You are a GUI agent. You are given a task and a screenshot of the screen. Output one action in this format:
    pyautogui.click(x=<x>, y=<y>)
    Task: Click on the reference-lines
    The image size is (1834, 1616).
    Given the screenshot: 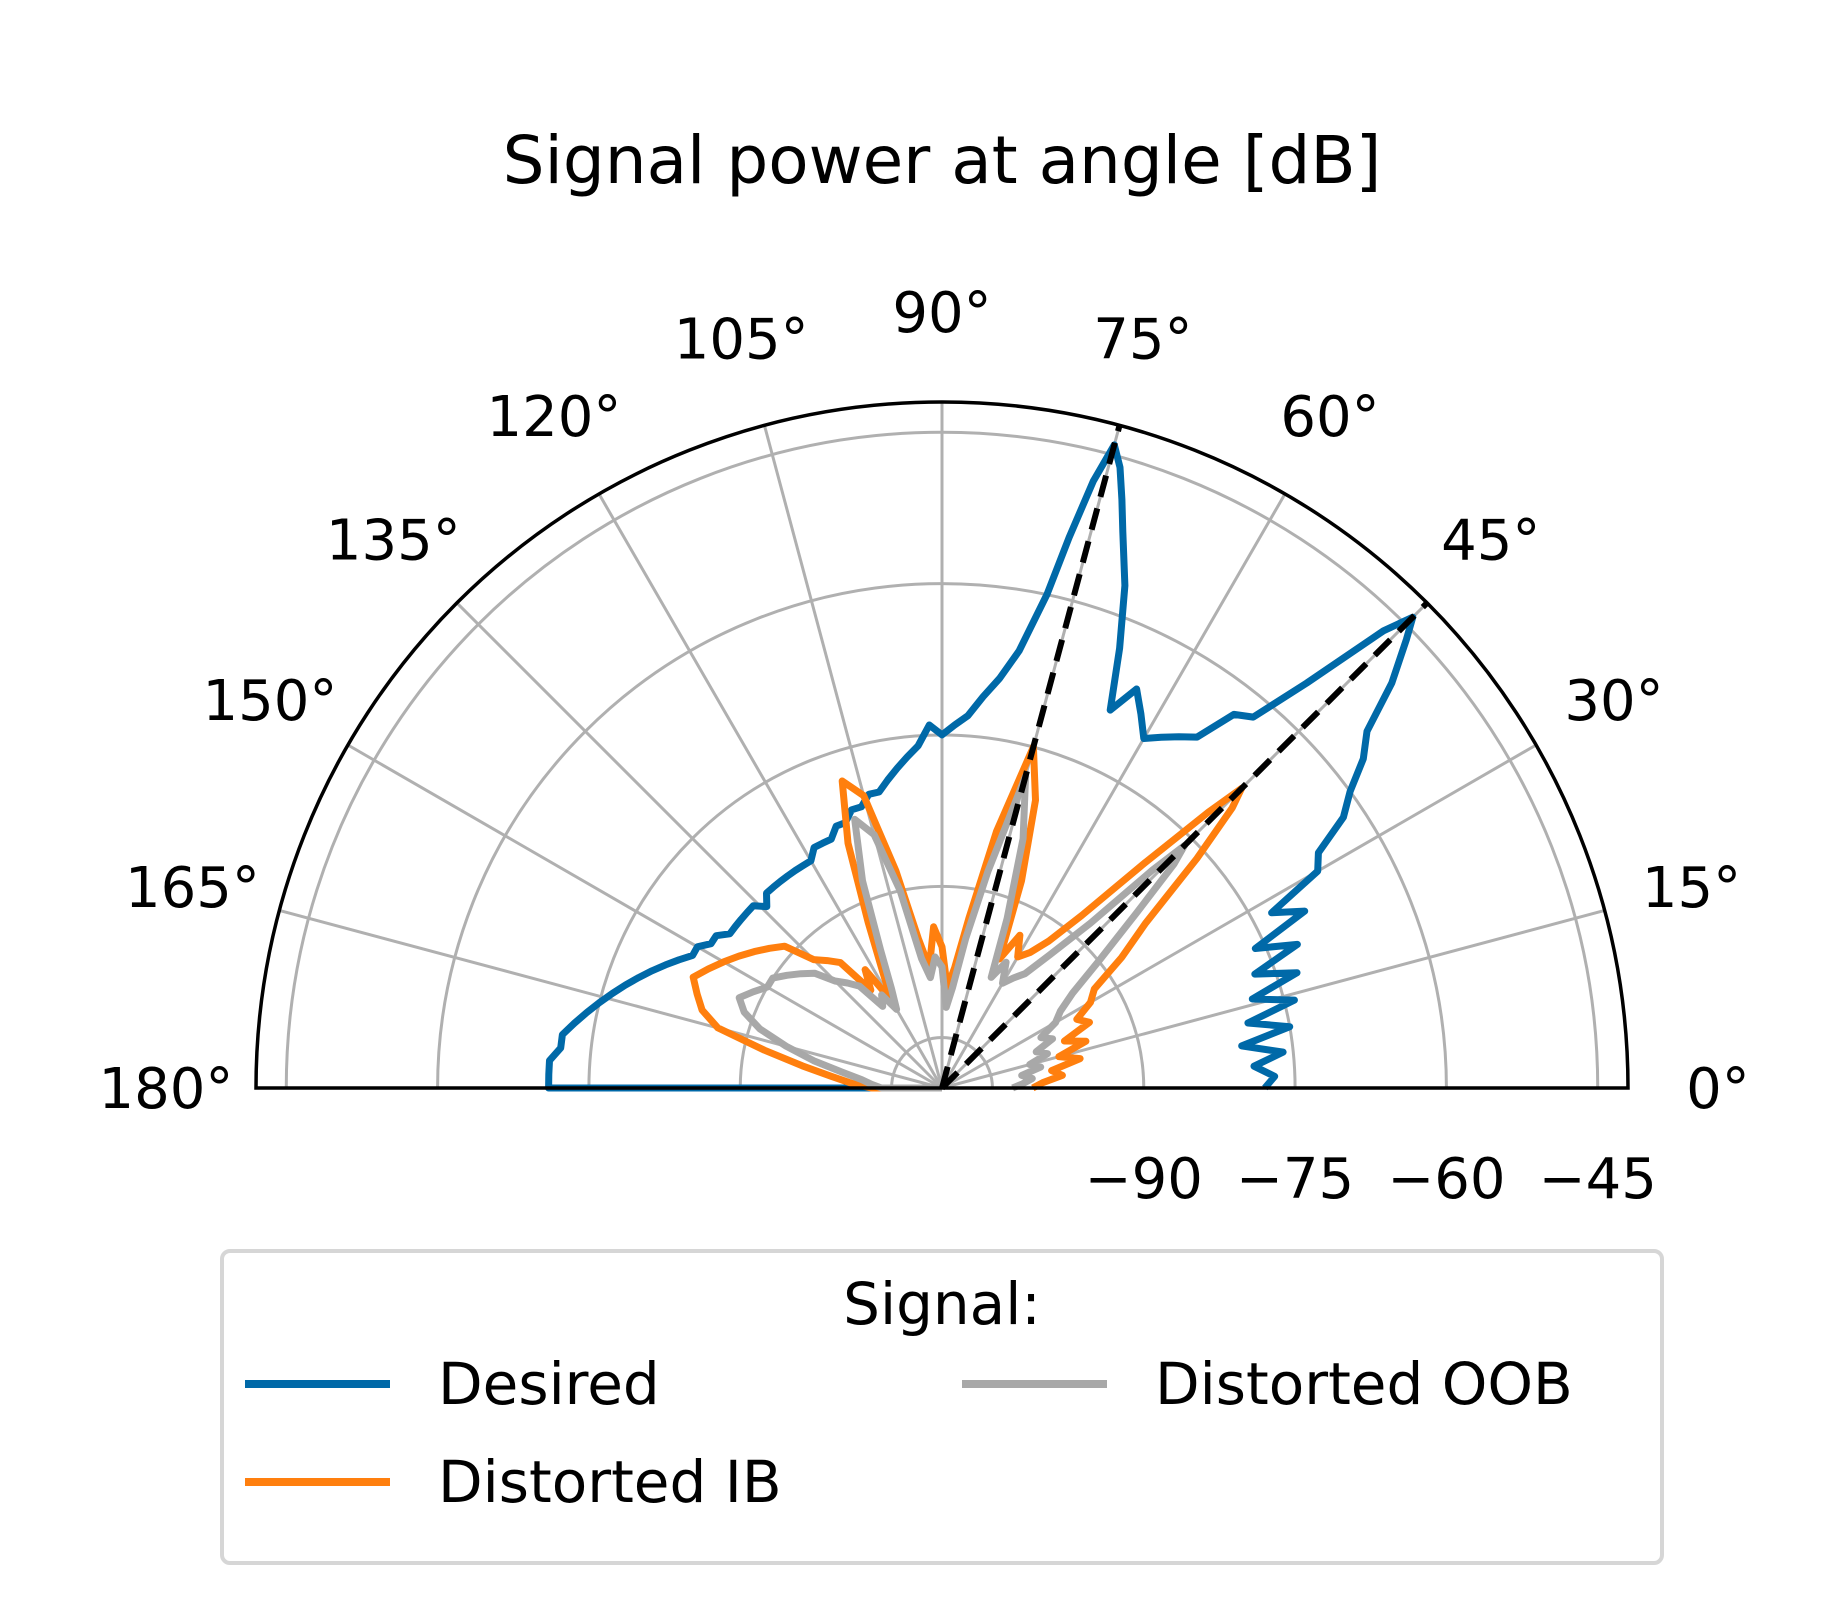 What is the action you would take?
    pyautogui.click(x=1184, y=757)
    